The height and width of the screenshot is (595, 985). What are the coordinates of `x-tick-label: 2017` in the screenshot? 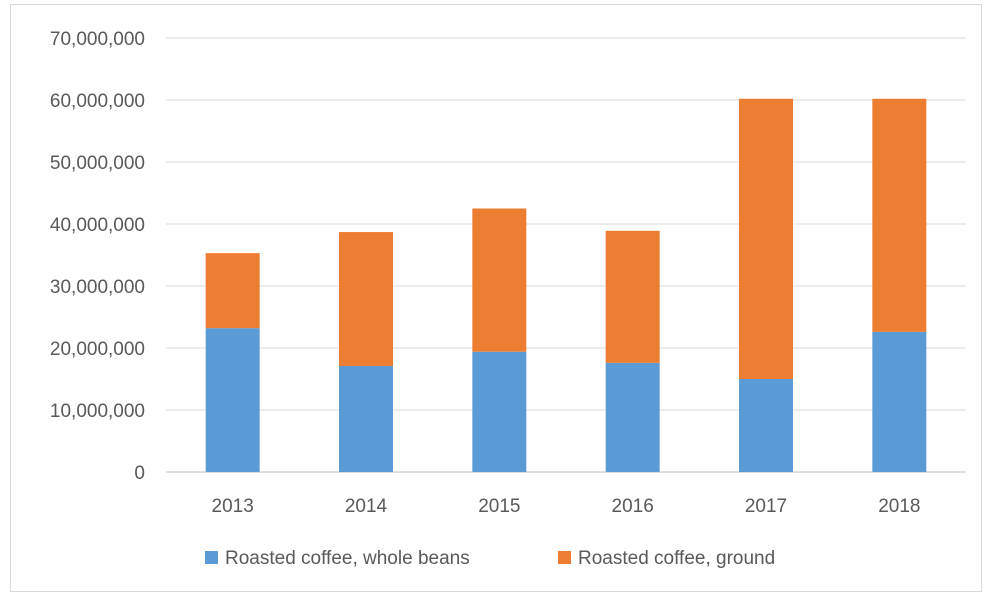 It's located at (766, 506).